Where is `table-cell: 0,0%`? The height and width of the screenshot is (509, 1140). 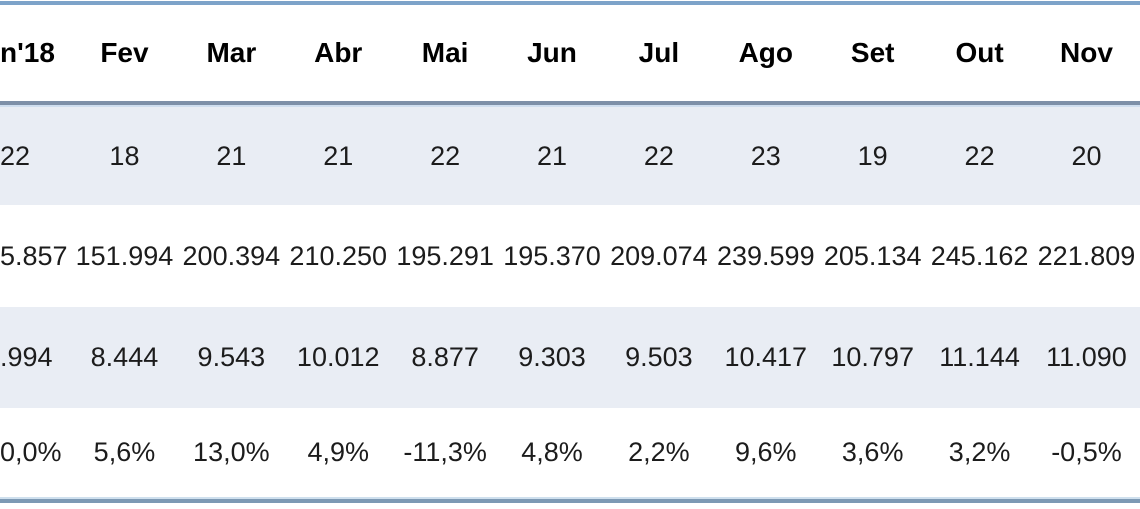 table-cell: 0,0% is located at coordinates (31, 452).